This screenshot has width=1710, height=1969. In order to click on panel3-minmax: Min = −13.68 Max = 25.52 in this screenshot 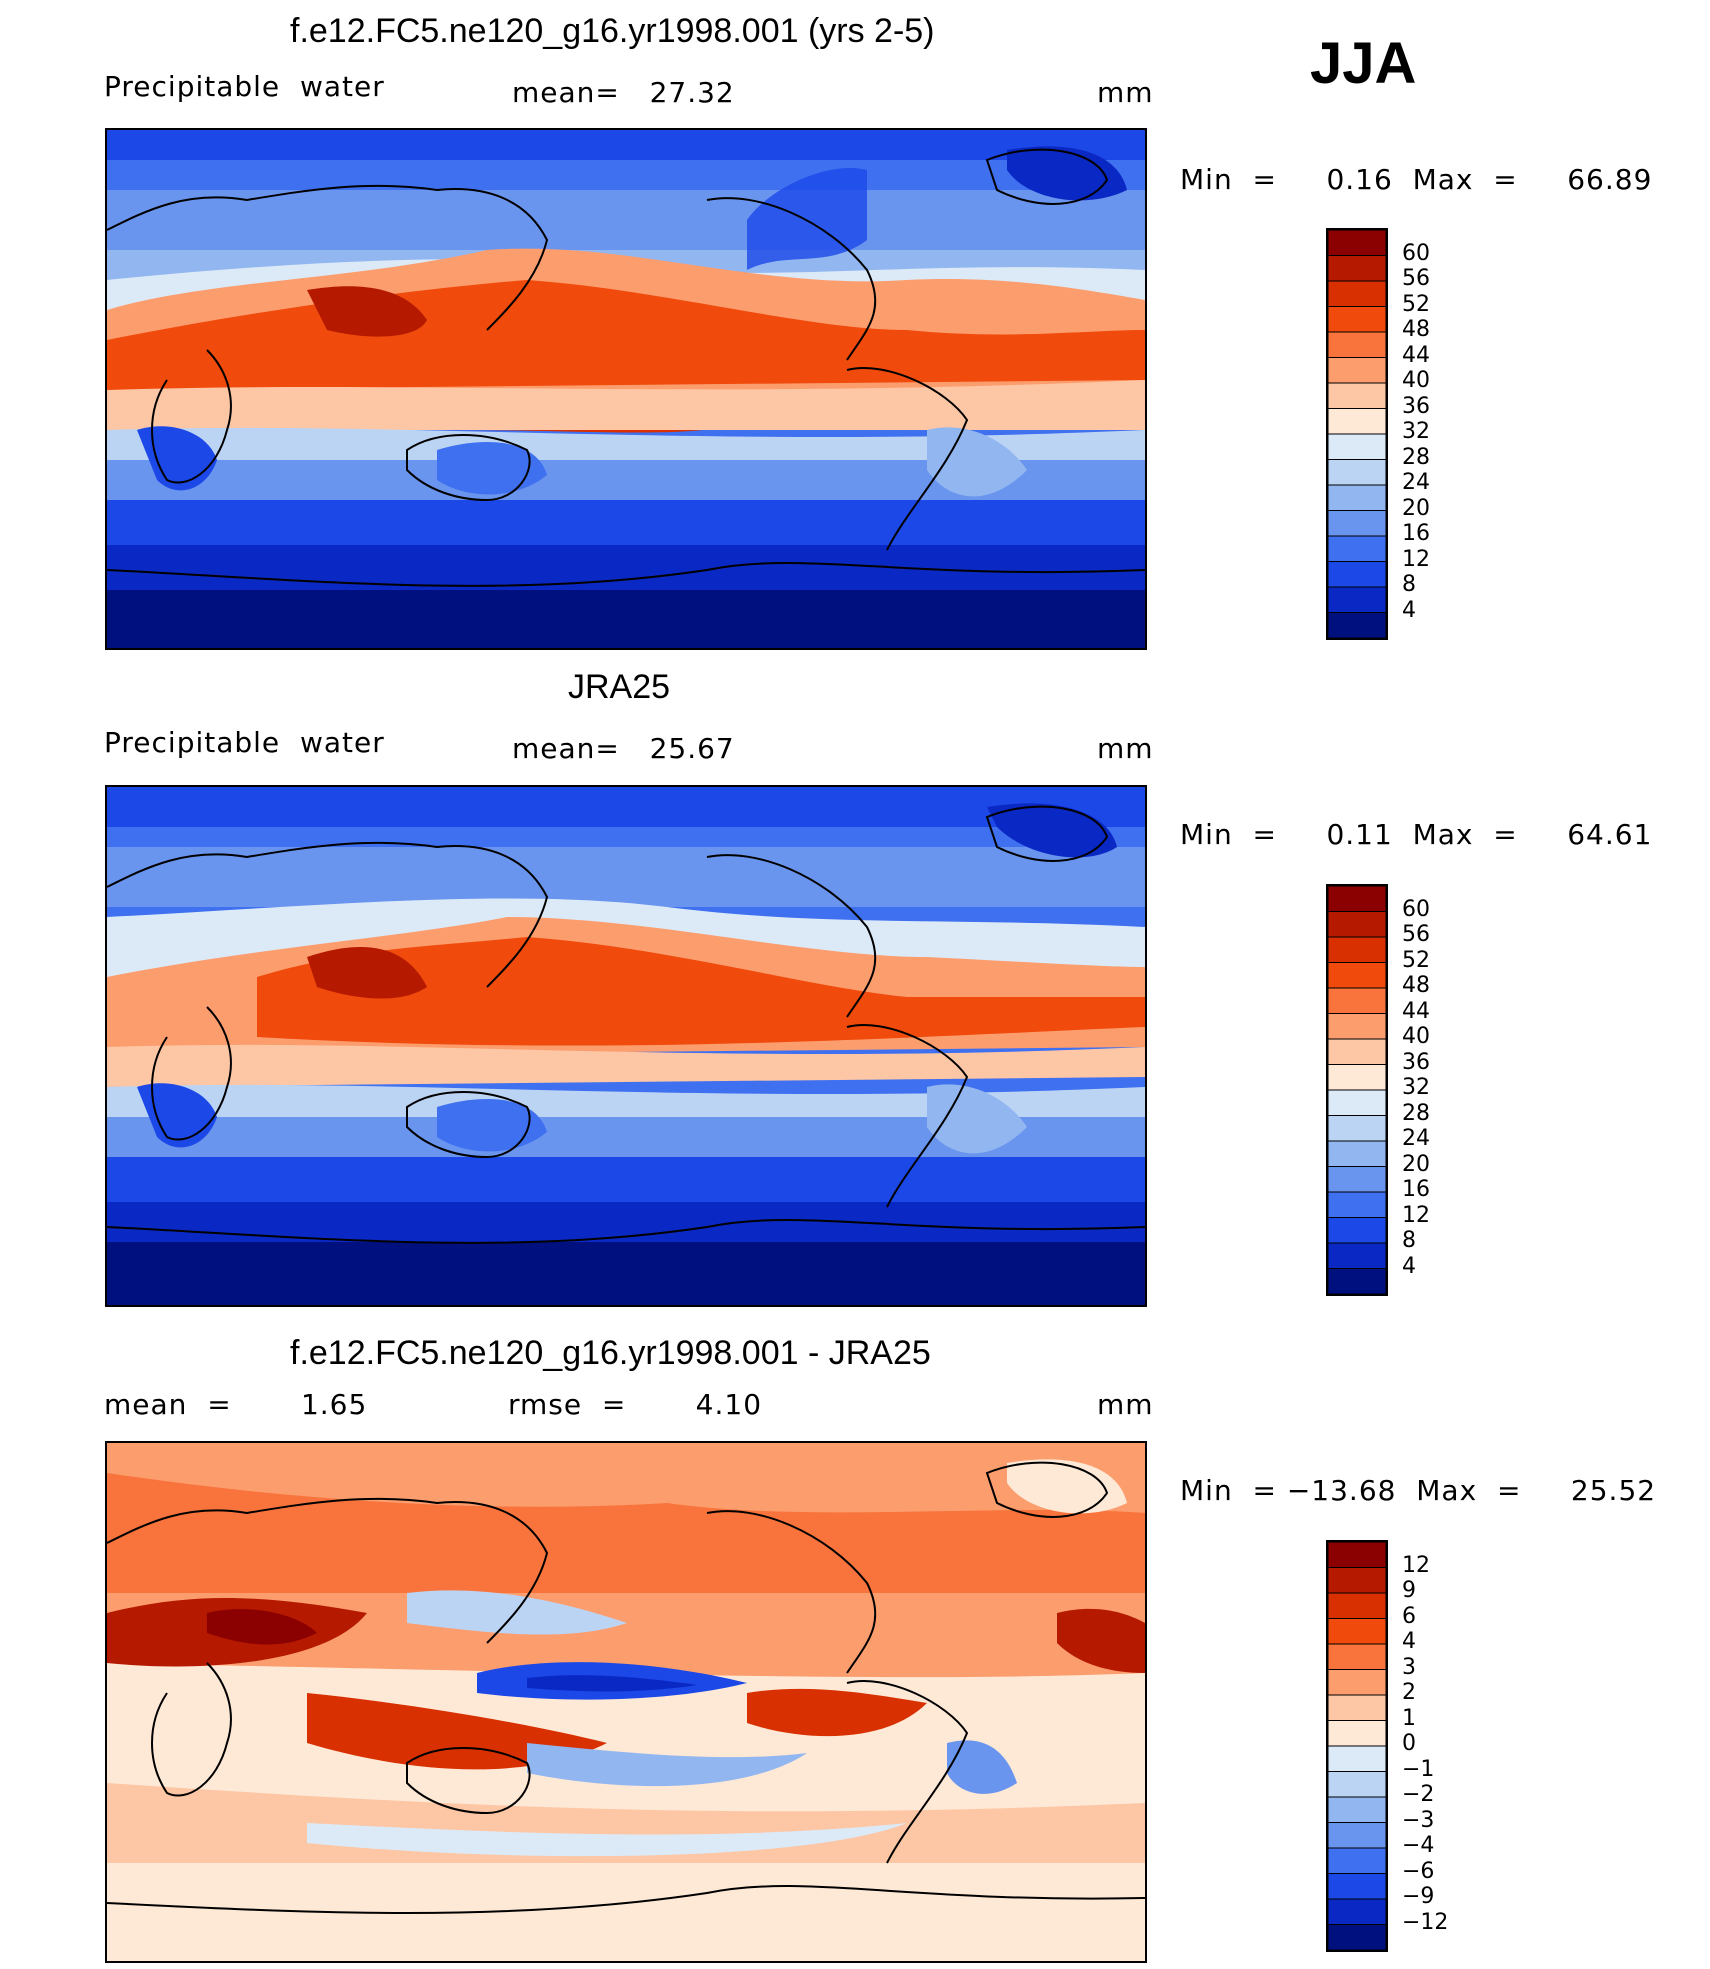, I will do `click(1418, 1490)`.